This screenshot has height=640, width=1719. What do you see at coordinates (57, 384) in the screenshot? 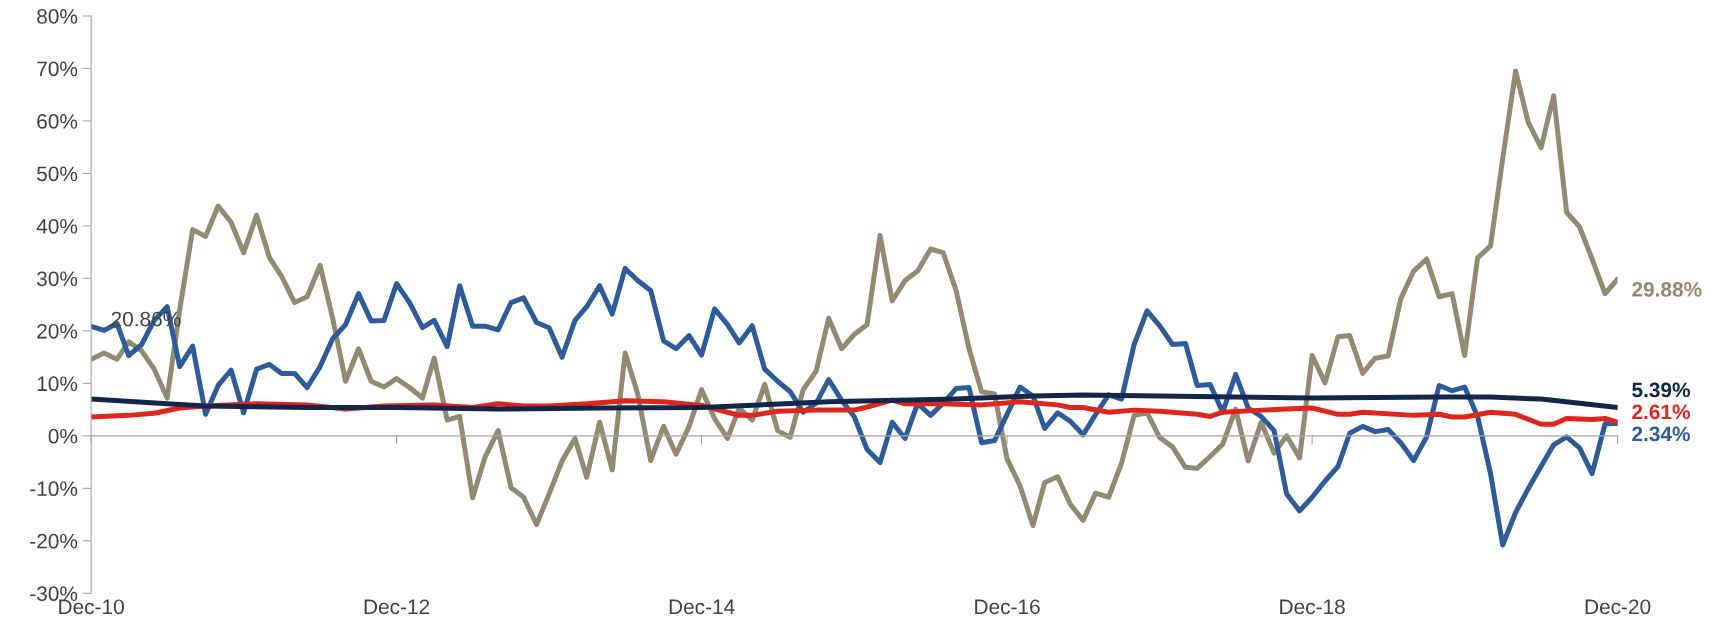
I see `y-tick-label: 10%` at bounding box center [57, 384].